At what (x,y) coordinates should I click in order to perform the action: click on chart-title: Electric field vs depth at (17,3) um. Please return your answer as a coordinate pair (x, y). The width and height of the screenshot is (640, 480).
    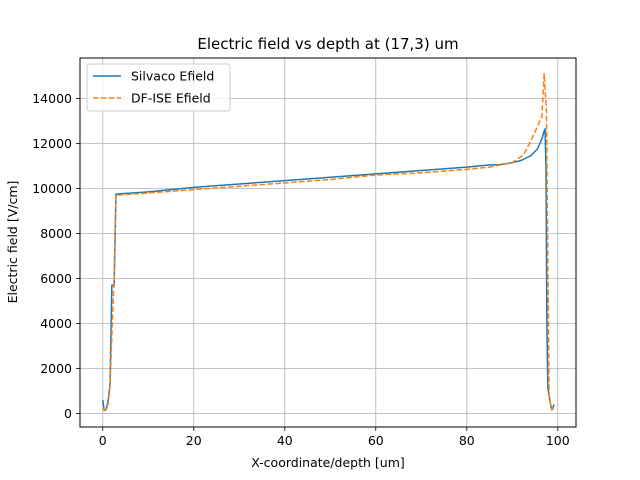
    Looking at the image, I should click on (327, 44).